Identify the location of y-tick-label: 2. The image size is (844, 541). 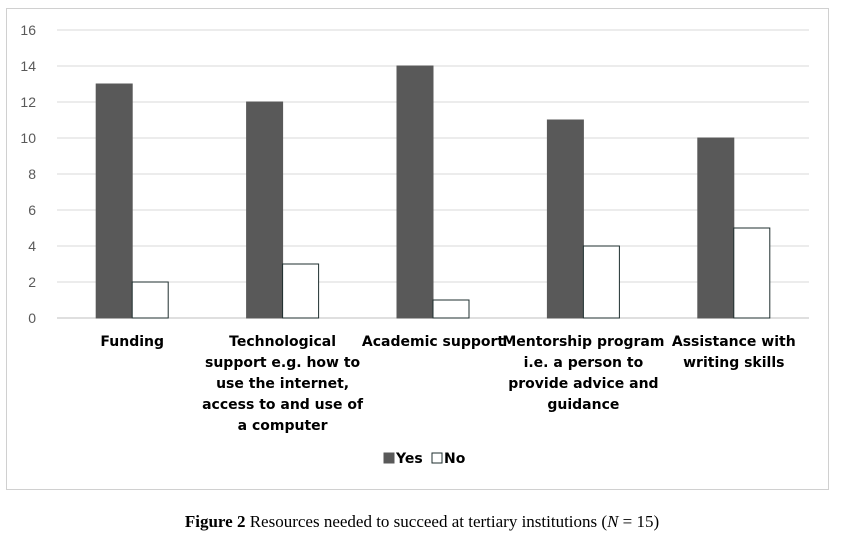
(32, 282).